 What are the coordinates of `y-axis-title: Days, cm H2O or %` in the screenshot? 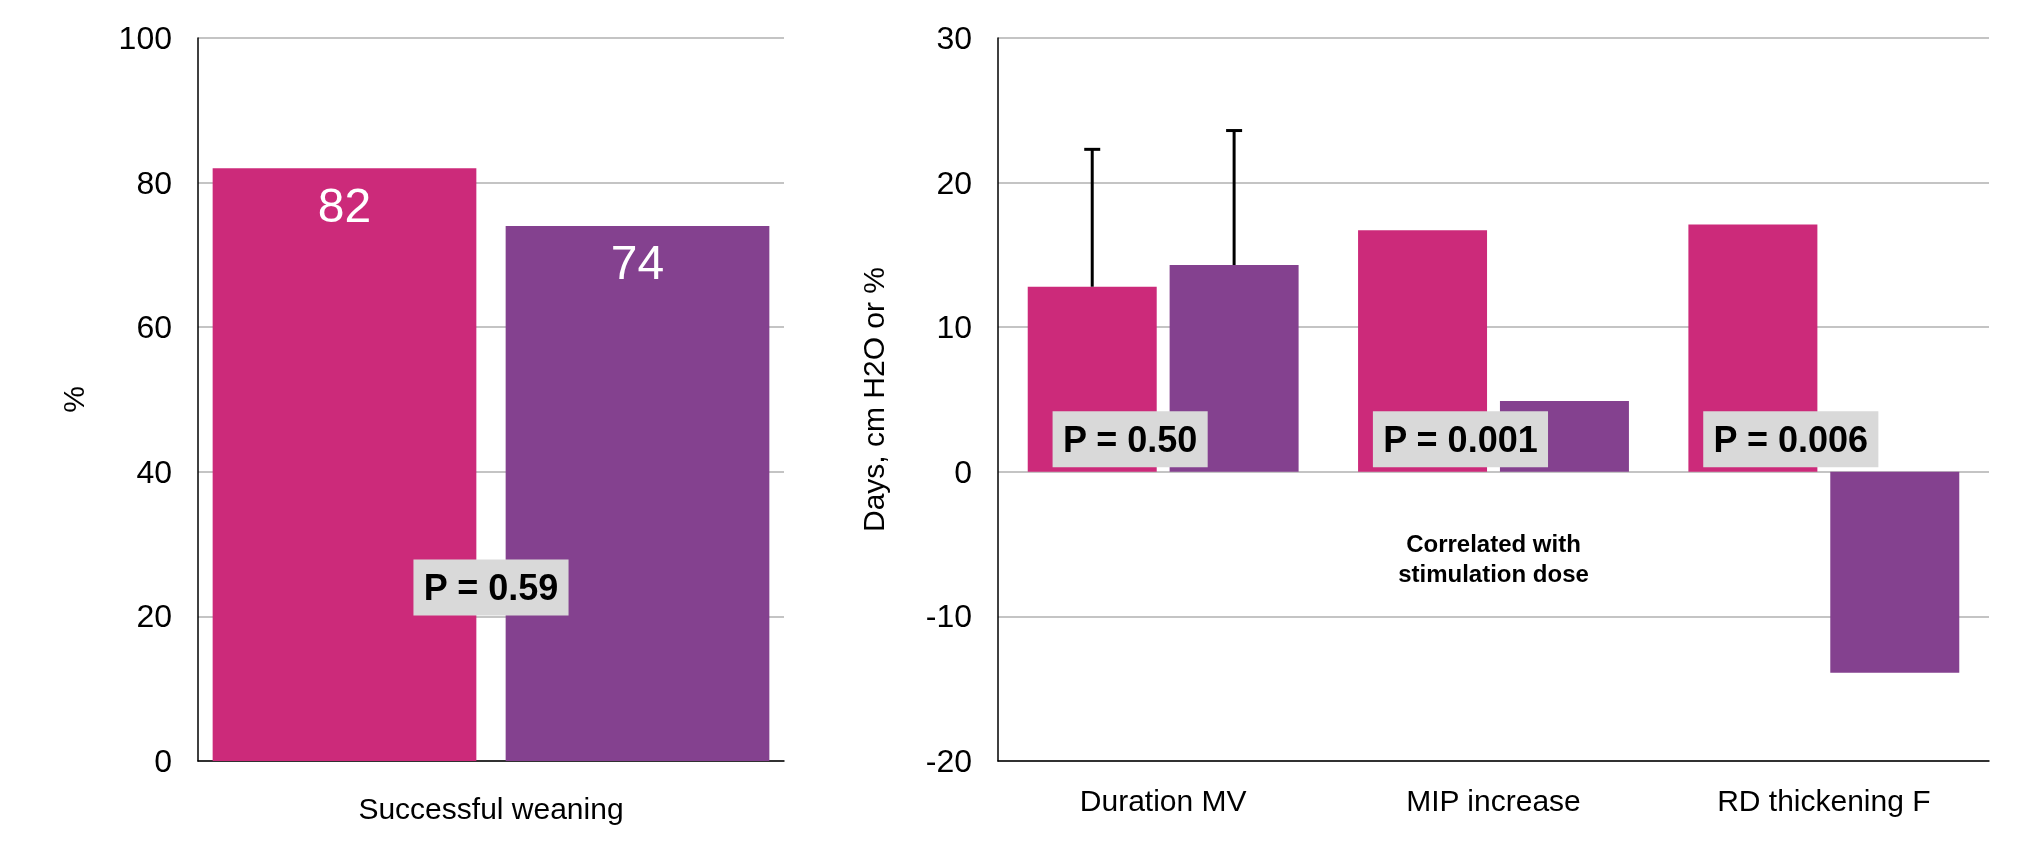 It's located at (873, 399).